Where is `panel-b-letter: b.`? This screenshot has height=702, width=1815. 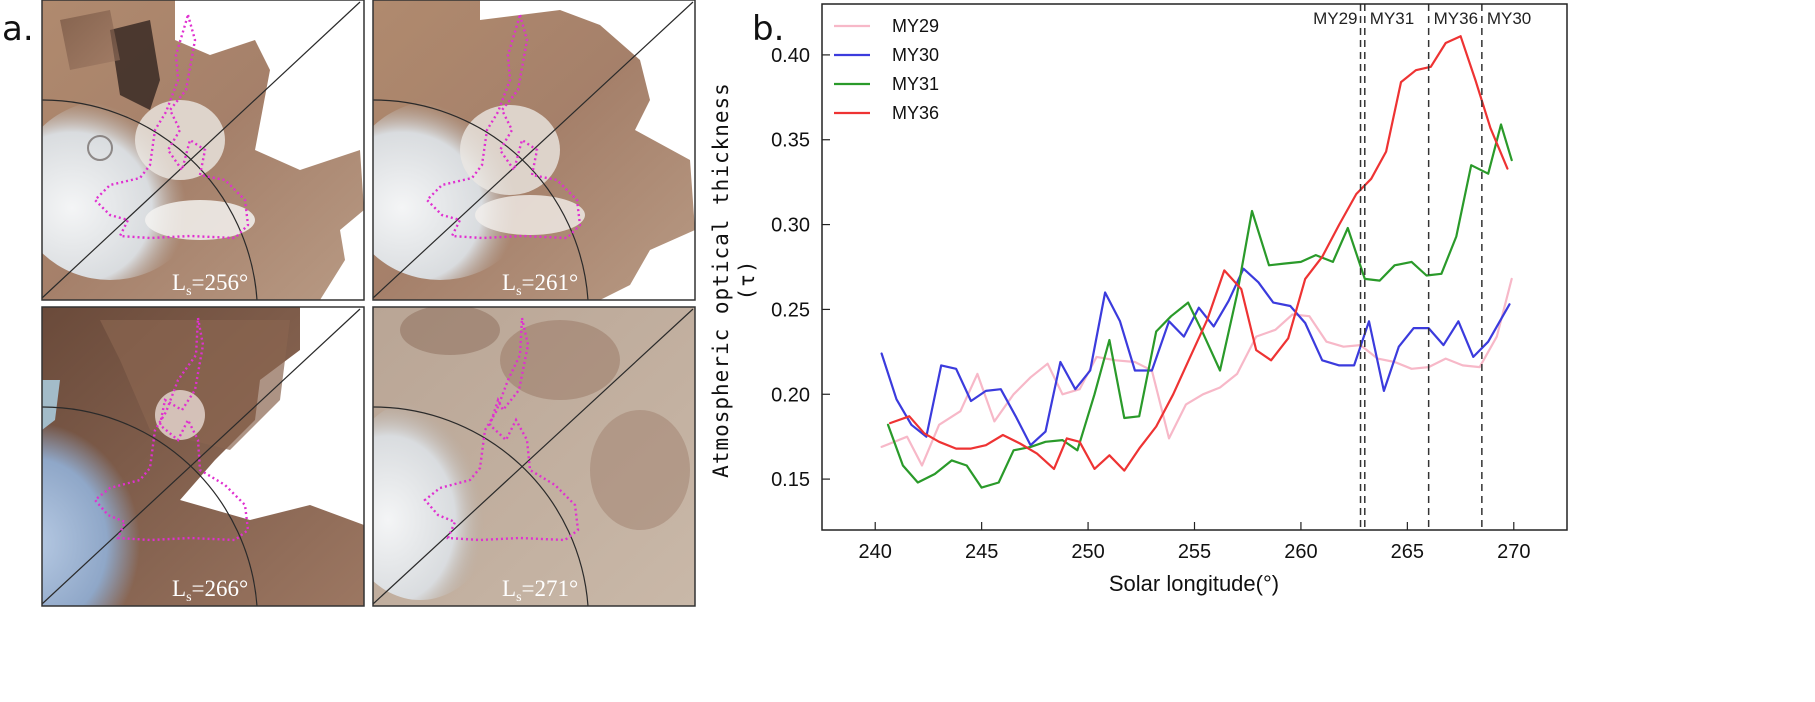 panel-b-letter: b. is located at coordinates (768, 29).